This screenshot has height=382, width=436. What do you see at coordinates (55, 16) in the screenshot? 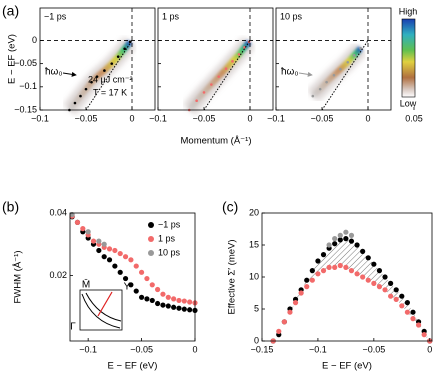
I see `panel-time-label: −1 ps` at bounding box center [55, 16].